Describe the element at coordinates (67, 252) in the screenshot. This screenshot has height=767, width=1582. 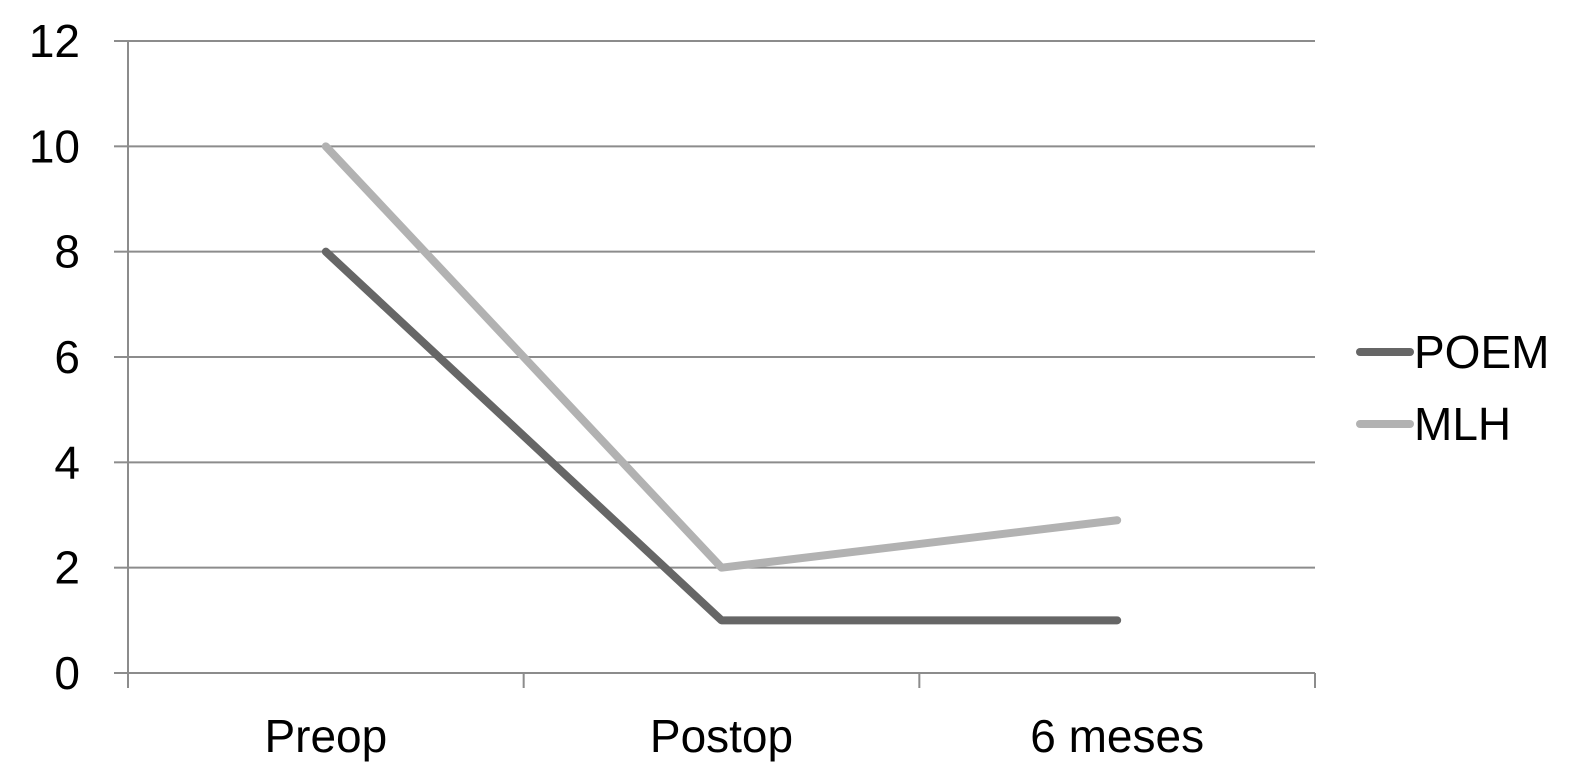
I see `y-tick-label: 8` at that location.